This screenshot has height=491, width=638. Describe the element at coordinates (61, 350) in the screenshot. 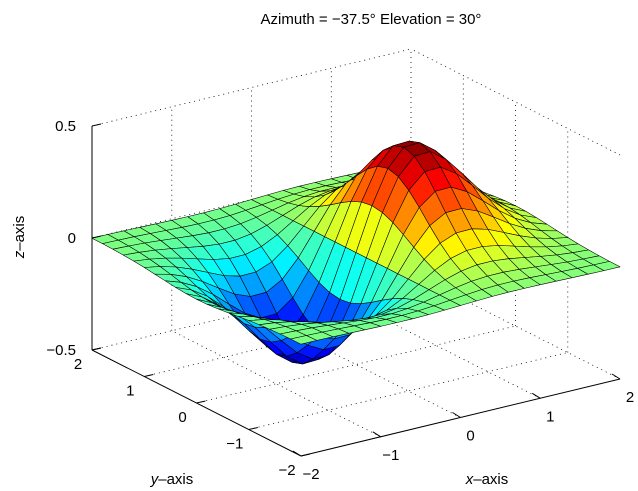

I see `z-tick-label: −0.5` at that location.